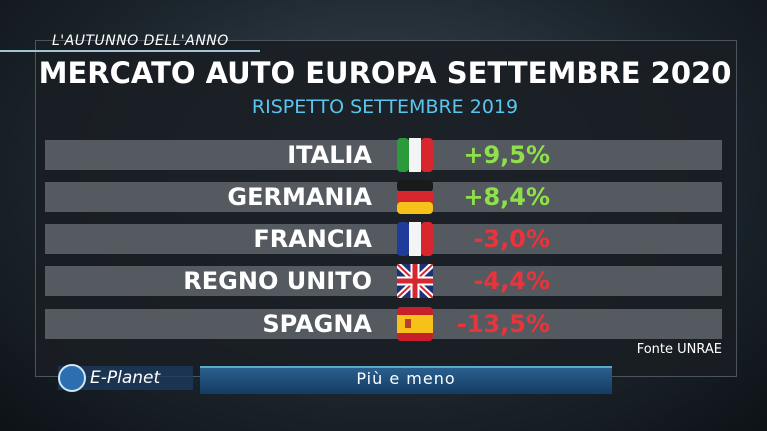  What do you see at coordinates (383, 281) in the screenshot?
I see `row: REGNO UNITO -4,4%` at bounding box center [383, 281].